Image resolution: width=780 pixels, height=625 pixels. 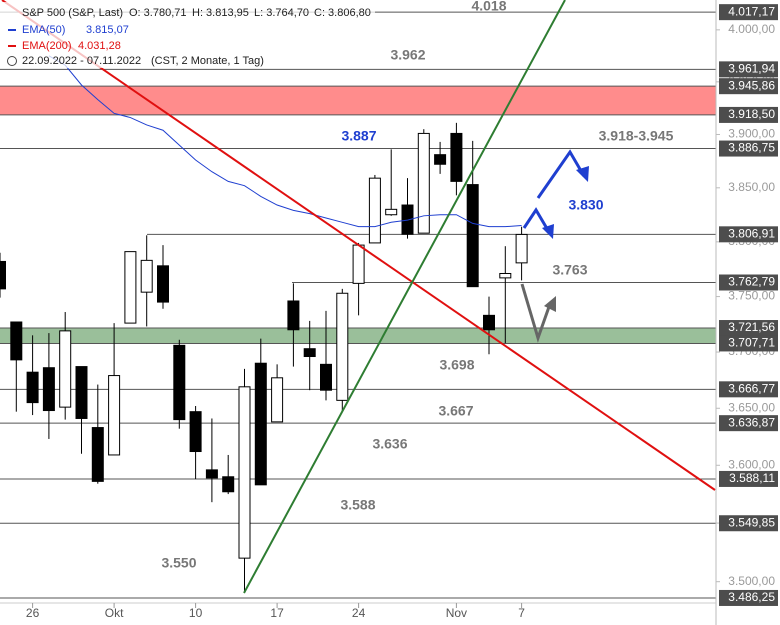 What do you see at coordinates (107, 30) in the screenshot?
I see `legend-ema50-value: 3.815,07` at bounding box center [107, 30].